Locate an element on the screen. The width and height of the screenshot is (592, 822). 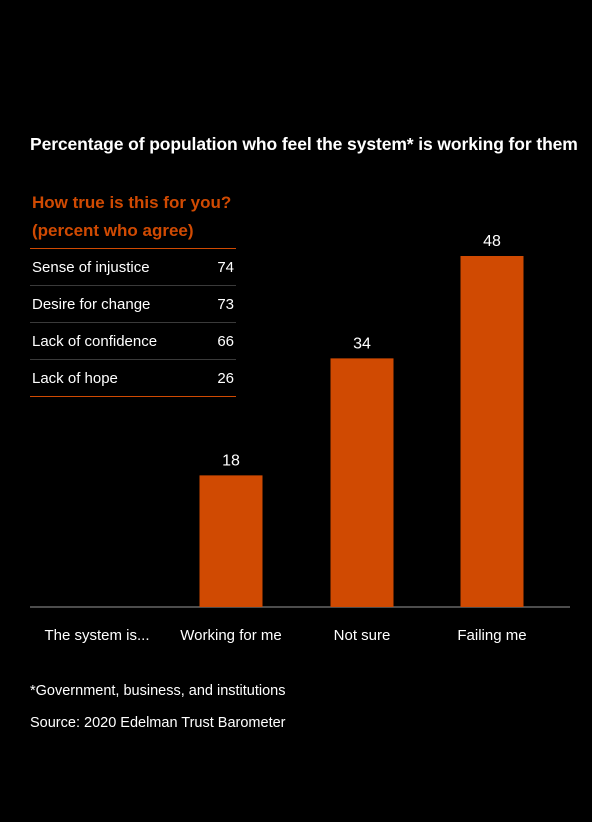
category-label: Not sure is located at coordinates (362, 635).